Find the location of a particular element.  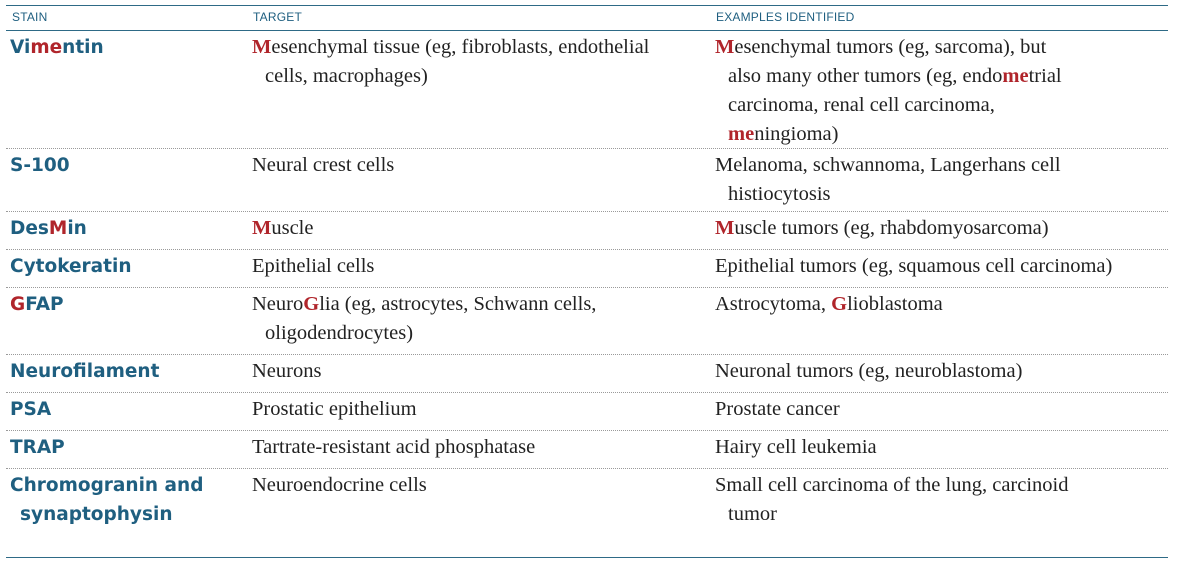

examples-cell-line: carcinoma, renal cell carcinoma, is located at coordinates (940, 105).